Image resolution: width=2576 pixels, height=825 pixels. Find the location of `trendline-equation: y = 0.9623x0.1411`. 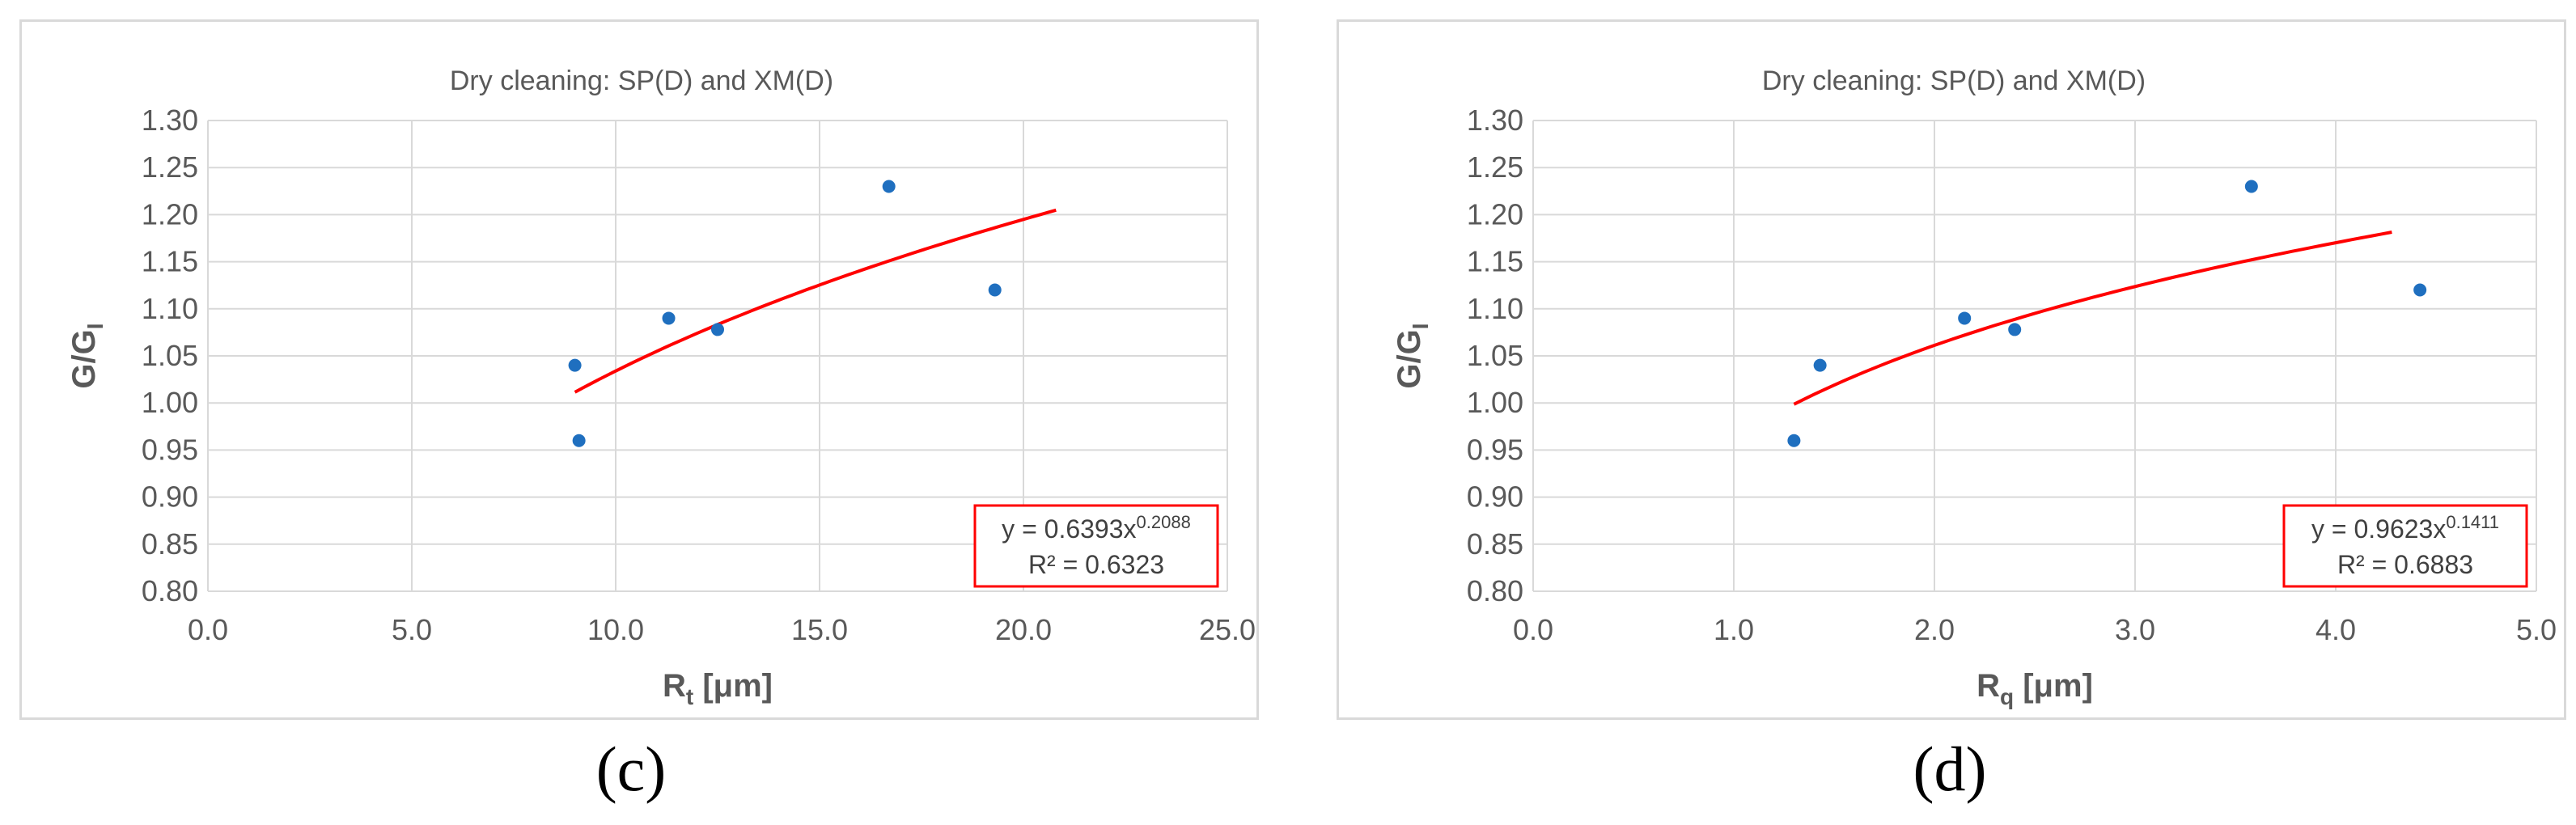

trendline-equation: y = 0.9623x0.1411 is located at coordinates (2405, 528).